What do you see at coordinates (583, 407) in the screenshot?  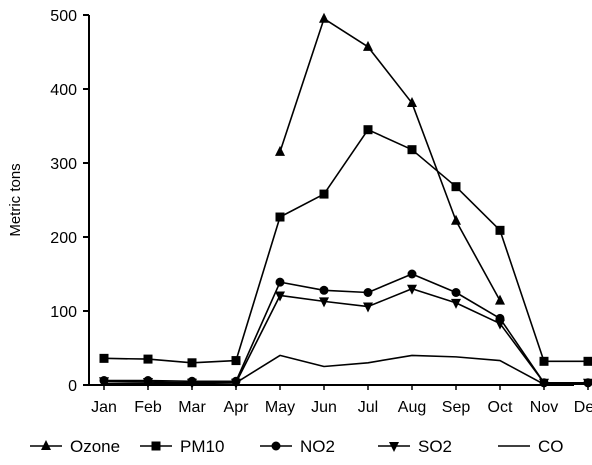 I see `x-tick-label: Dec` at bounding box center [583, 407].